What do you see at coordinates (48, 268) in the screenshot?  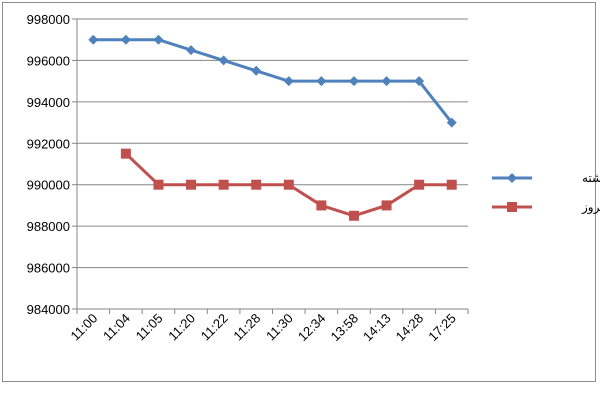 I see `y-tick-label: 986000` at bounding box center [48, 268].